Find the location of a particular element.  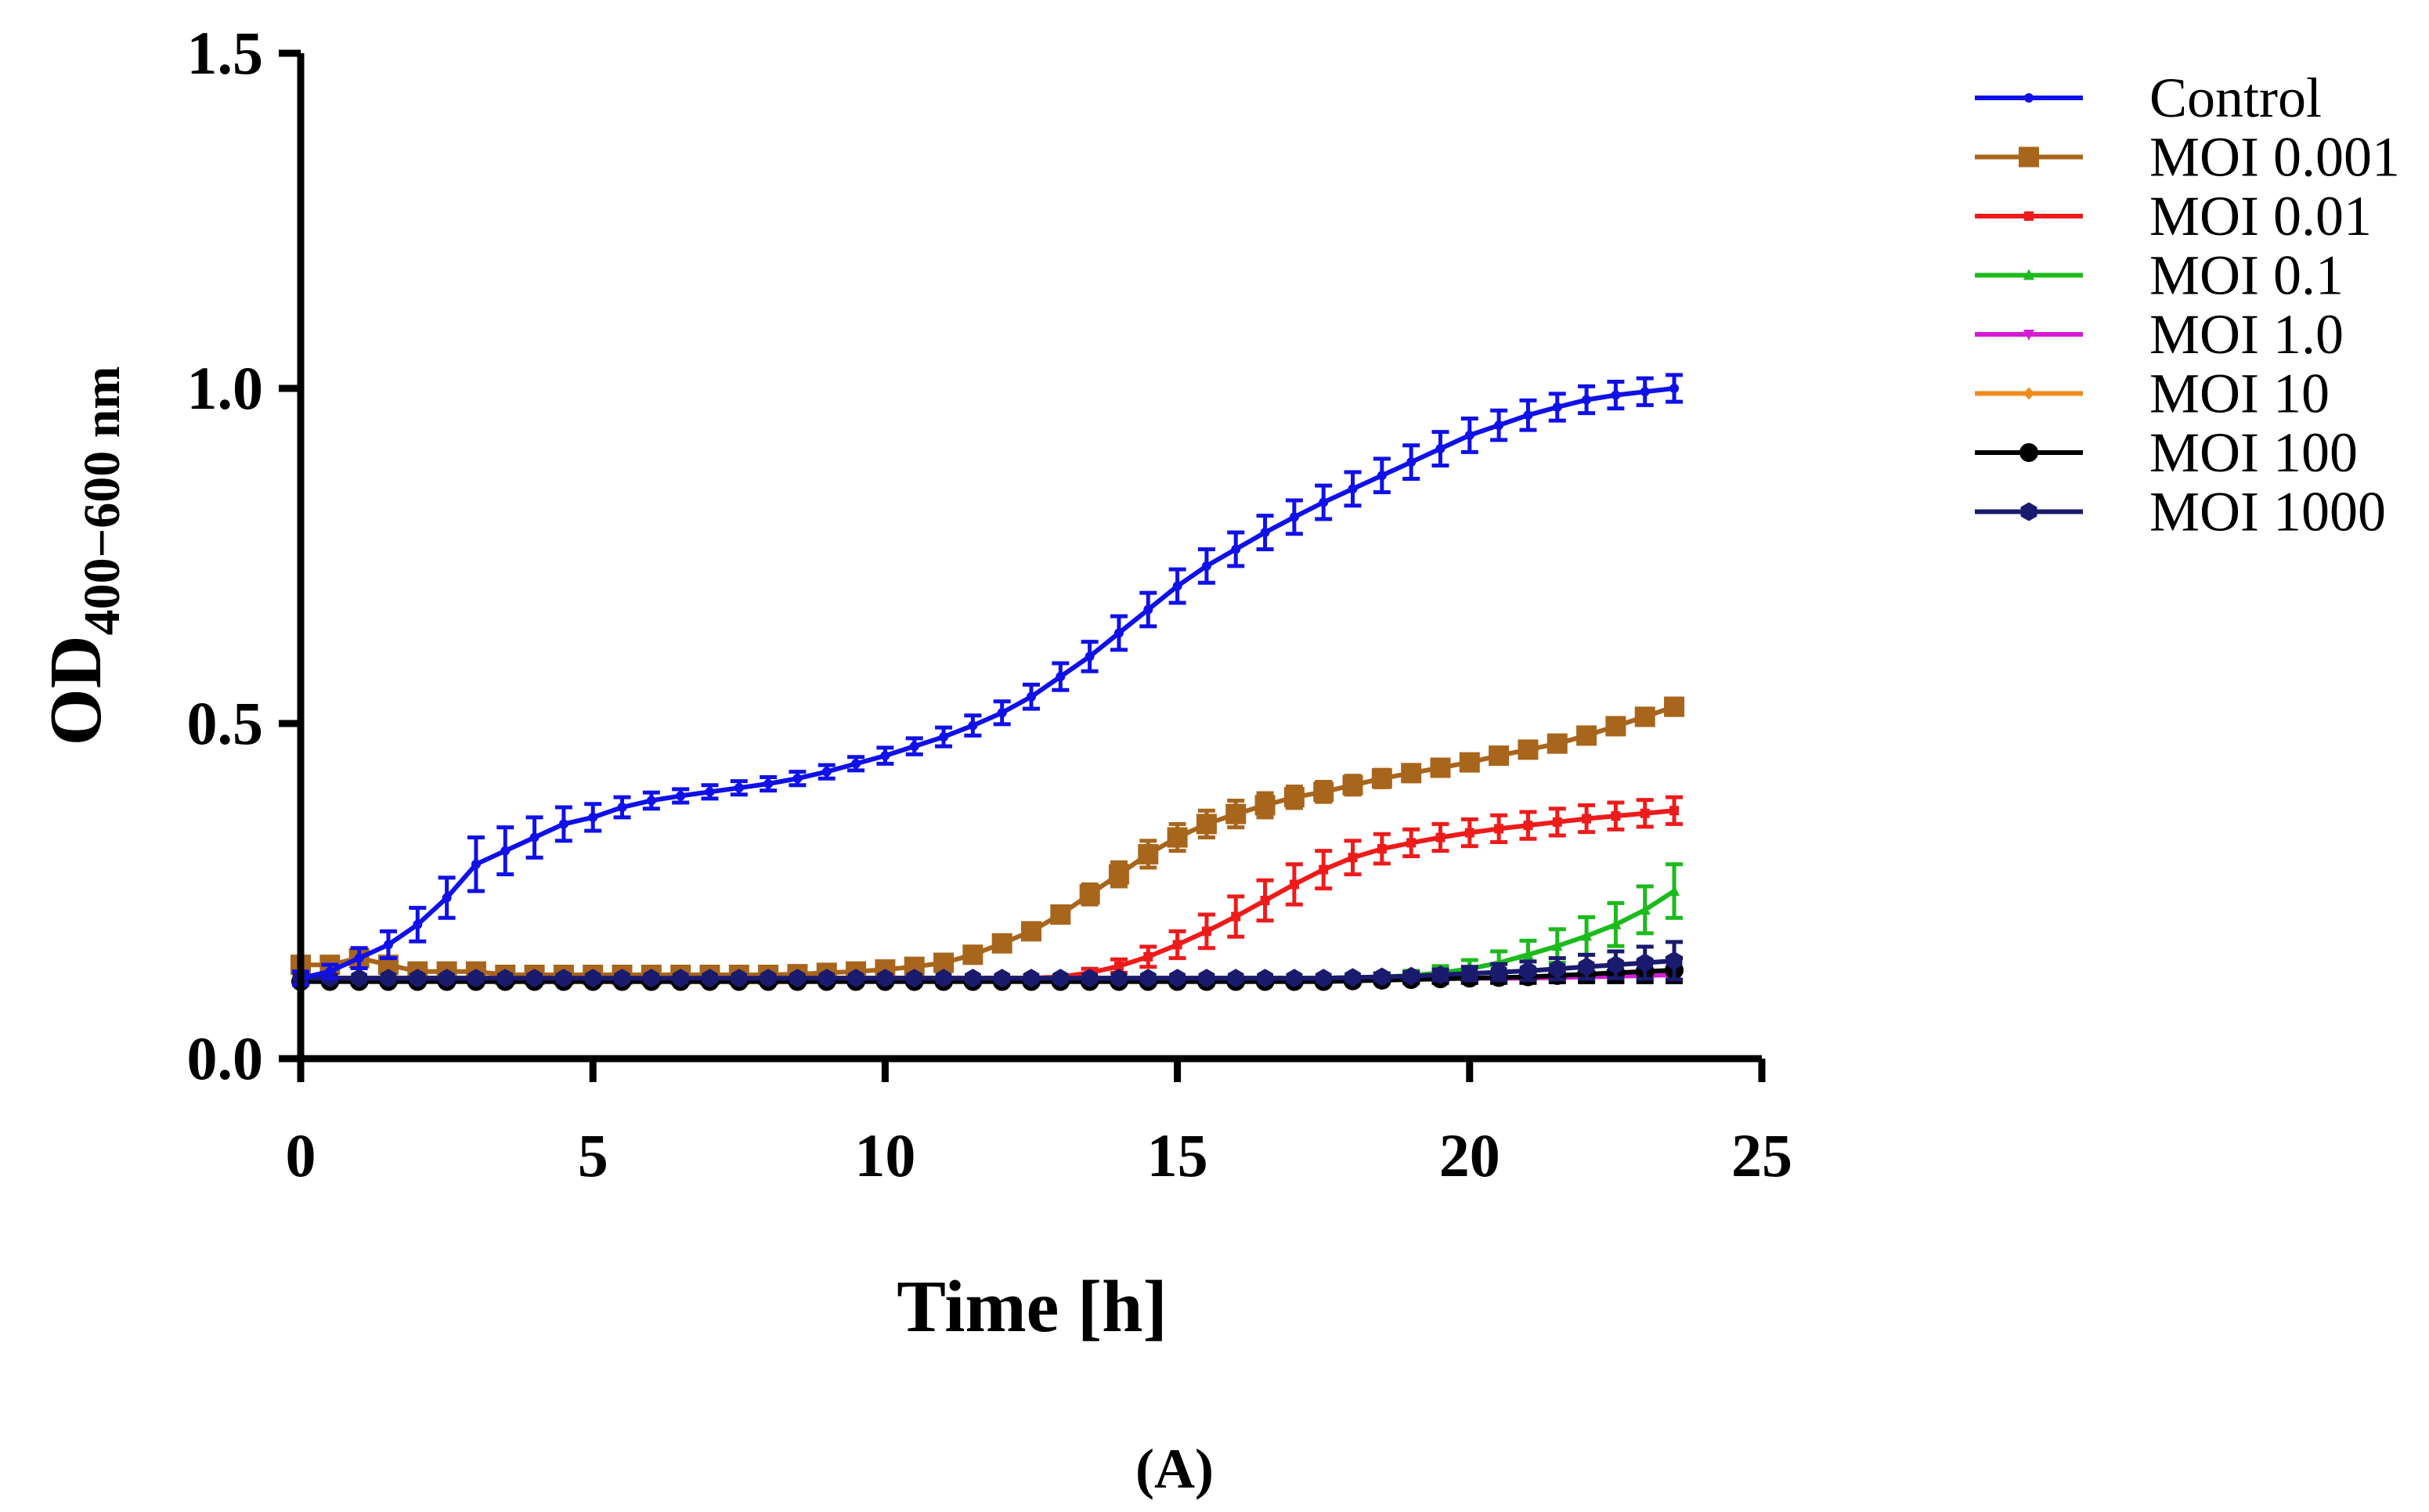

x-tick-label: 0 is located at coordinates (301, 1155).